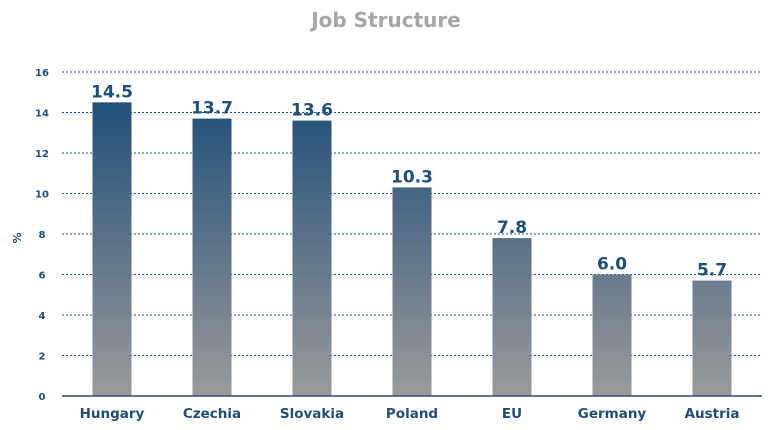  I want to click on x-tick-label: Germany, so click(612, 414).